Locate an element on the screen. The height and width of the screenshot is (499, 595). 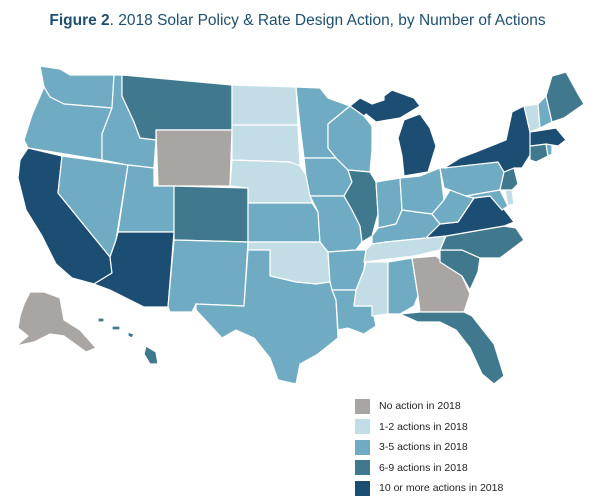
state-MI is located at coordinates (385, 106).